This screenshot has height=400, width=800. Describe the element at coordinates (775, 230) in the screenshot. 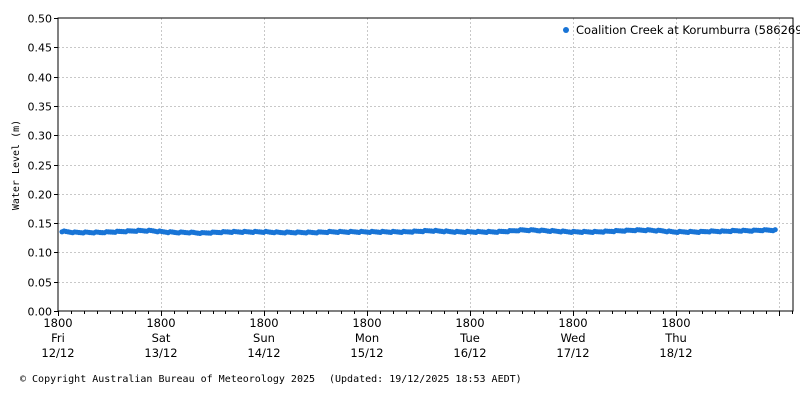

I see `data-point` at that location.